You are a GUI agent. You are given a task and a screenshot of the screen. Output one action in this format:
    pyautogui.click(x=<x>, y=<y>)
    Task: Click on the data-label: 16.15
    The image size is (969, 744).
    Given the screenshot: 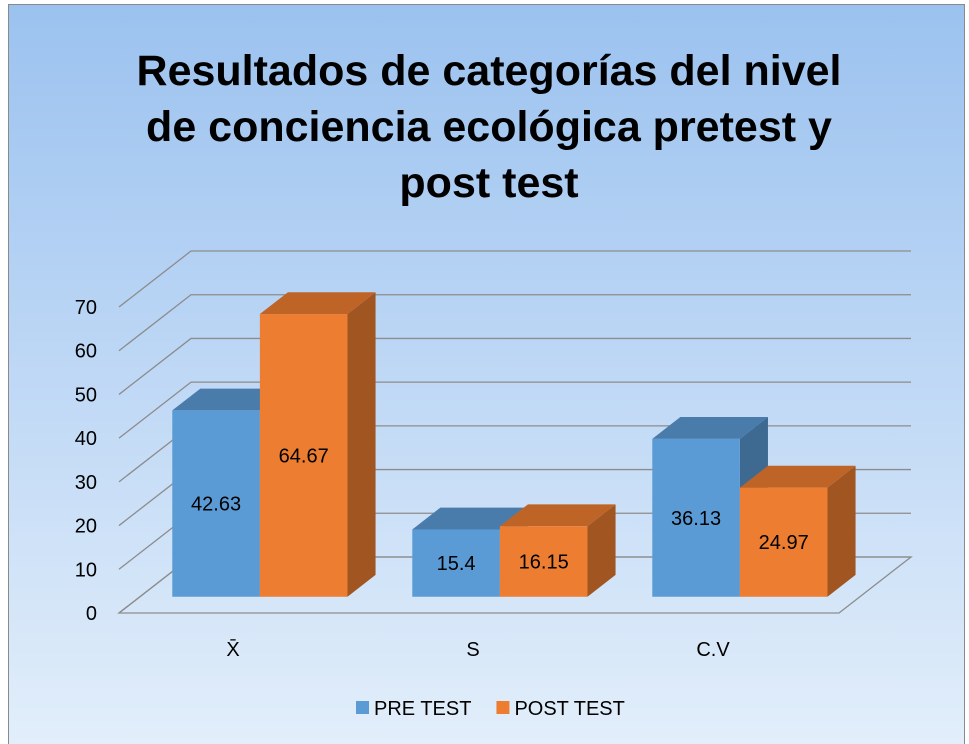 What is the action you would take?
    pyautogui.click(x=544, y=562)
    